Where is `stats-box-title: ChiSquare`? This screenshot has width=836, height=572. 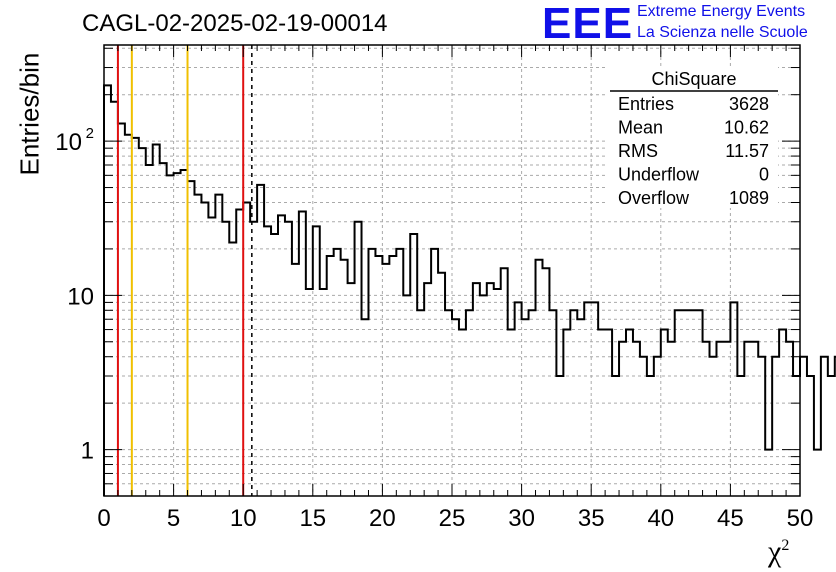 stats-box-title: ChiSquare is located at coordinates (693, 79).